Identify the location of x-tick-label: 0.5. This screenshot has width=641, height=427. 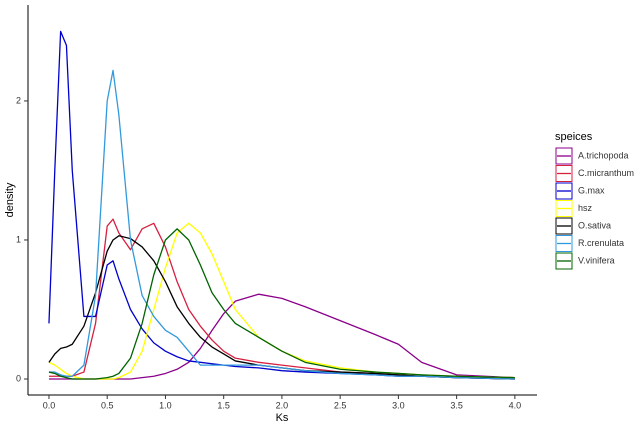
(107, 405).